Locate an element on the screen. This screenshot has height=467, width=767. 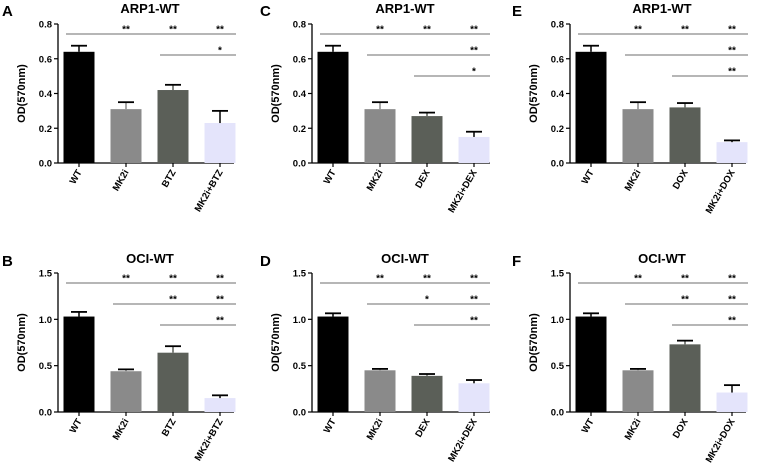
panel-label: A is located at coordinates (7, 11).